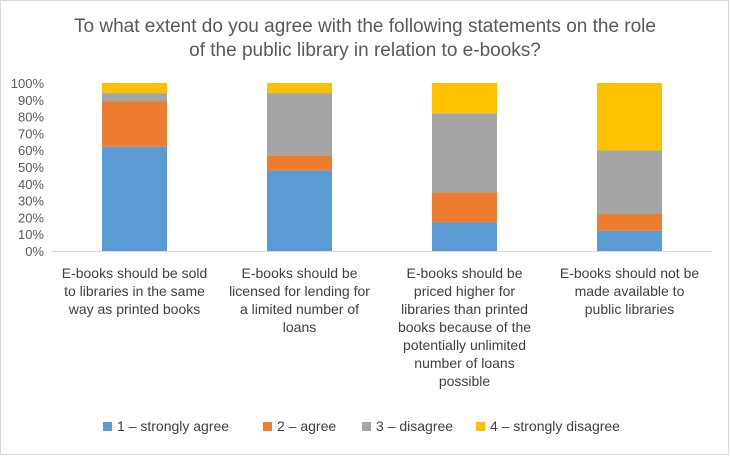 The image size is (731, 457). Describe the element at coordinates (629, 222) in the screenshot. I see `bar-segment-series2-cat4` at that location.